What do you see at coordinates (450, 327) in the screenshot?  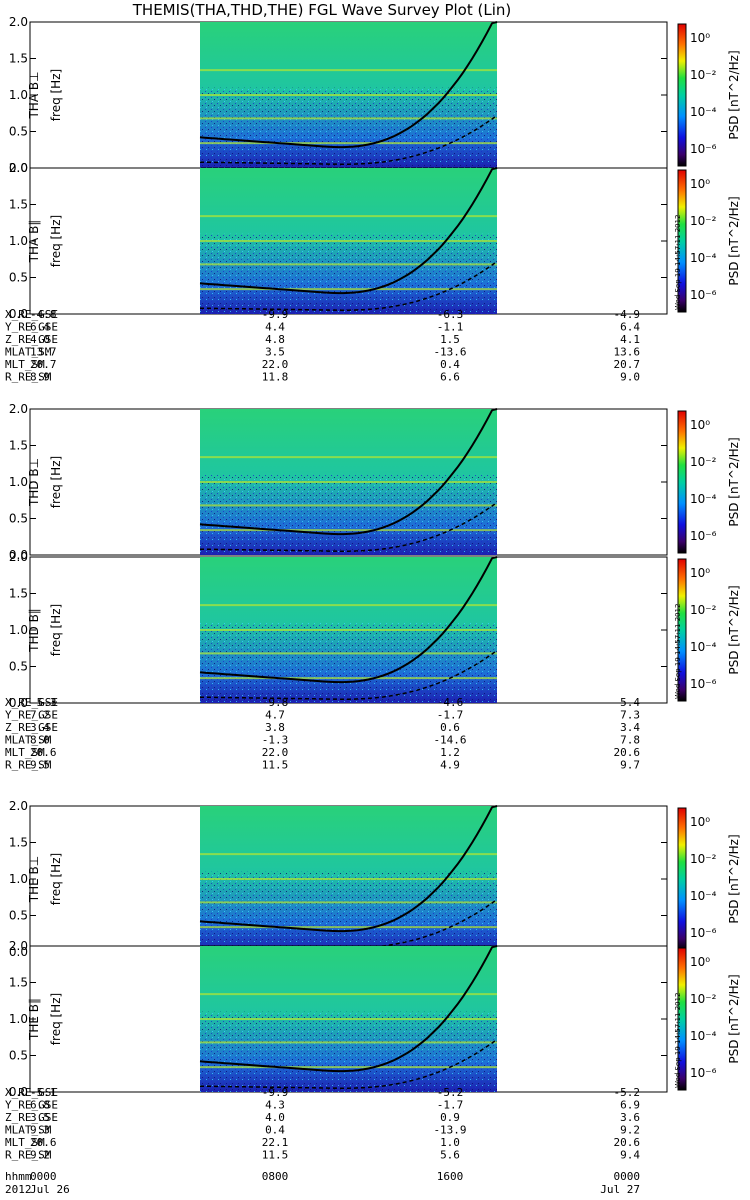 I see `ephemeris-value: -1.1` at bounding box center [450, 327].